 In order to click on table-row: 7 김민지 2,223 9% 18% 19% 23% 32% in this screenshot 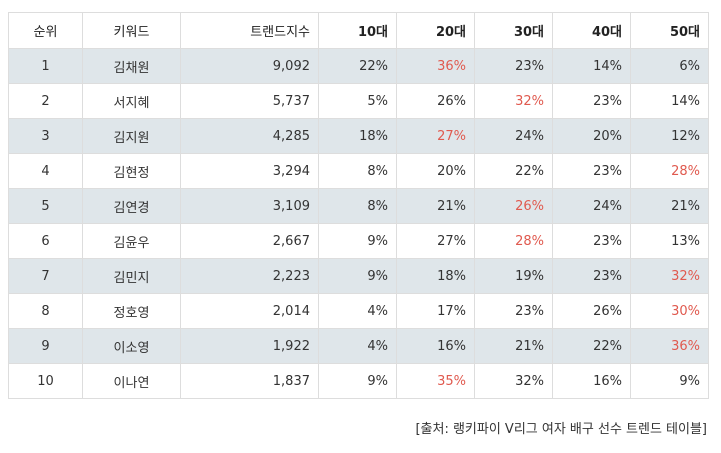, I will do `click(358, 276)`.